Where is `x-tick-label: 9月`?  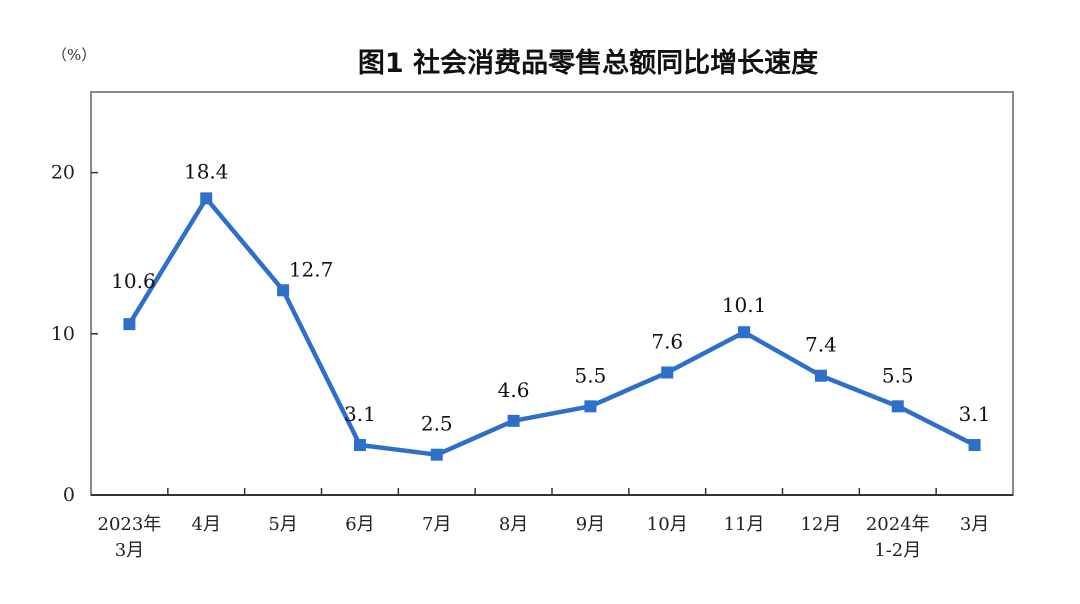 x-tick-label: 9月 is located at coordinates (590, 524).